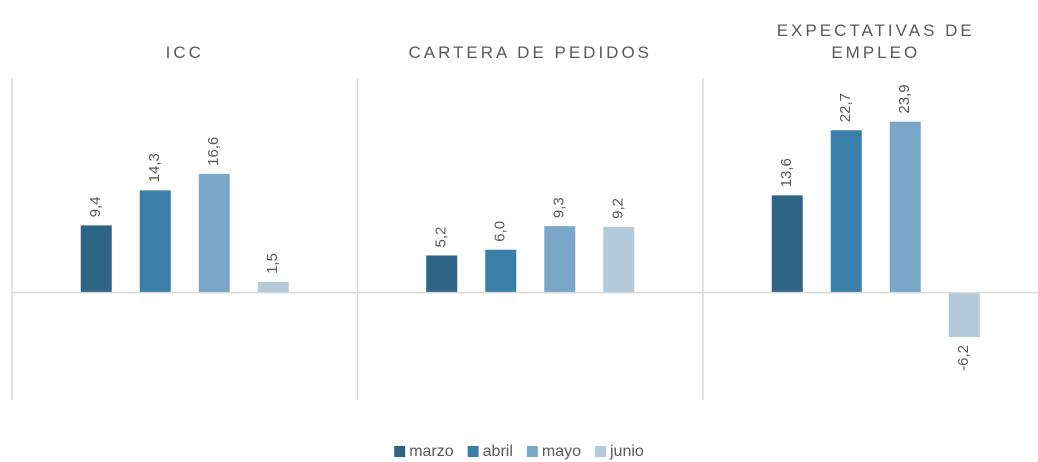 The height and width of the screenshot is (462, 1038). Describe the element at coordinates (626, 451) in the screenshot. I see `legend-label: junio` at that location.